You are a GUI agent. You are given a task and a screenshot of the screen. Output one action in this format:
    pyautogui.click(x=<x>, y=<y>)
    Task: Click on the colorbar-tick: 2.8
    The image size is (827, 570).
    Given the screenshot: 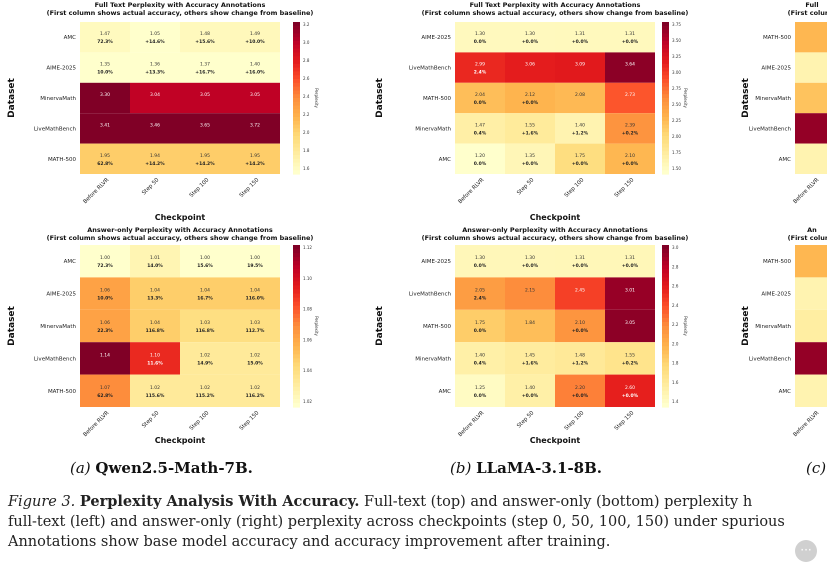 What is the action you would take?
    pyautogui.click(x=306, y=60)
    